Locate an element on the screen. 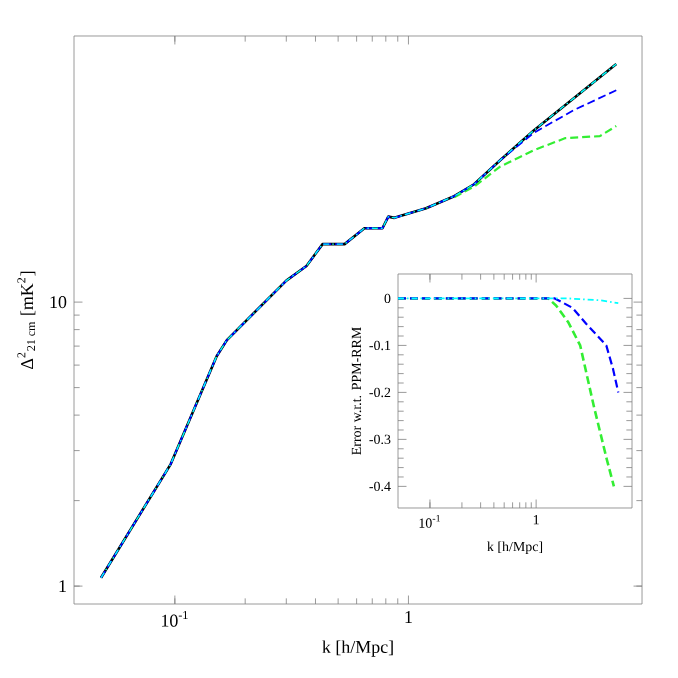 This screenshot has height=678, width=678. y-tick-label: 10 is located at coordinates (58, 302).